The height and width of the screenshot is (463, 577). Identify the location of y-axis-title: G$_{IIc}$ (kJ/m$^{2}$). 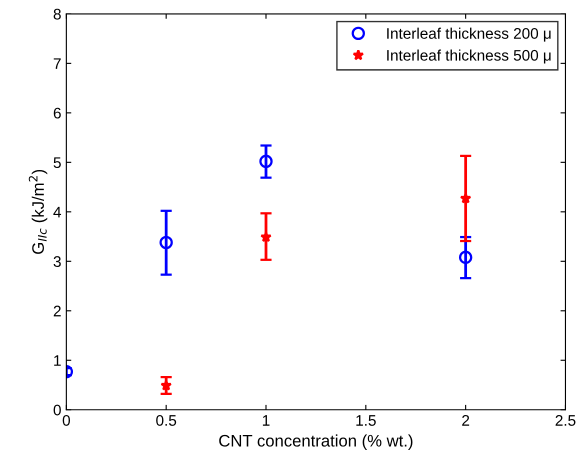
(38, 212).